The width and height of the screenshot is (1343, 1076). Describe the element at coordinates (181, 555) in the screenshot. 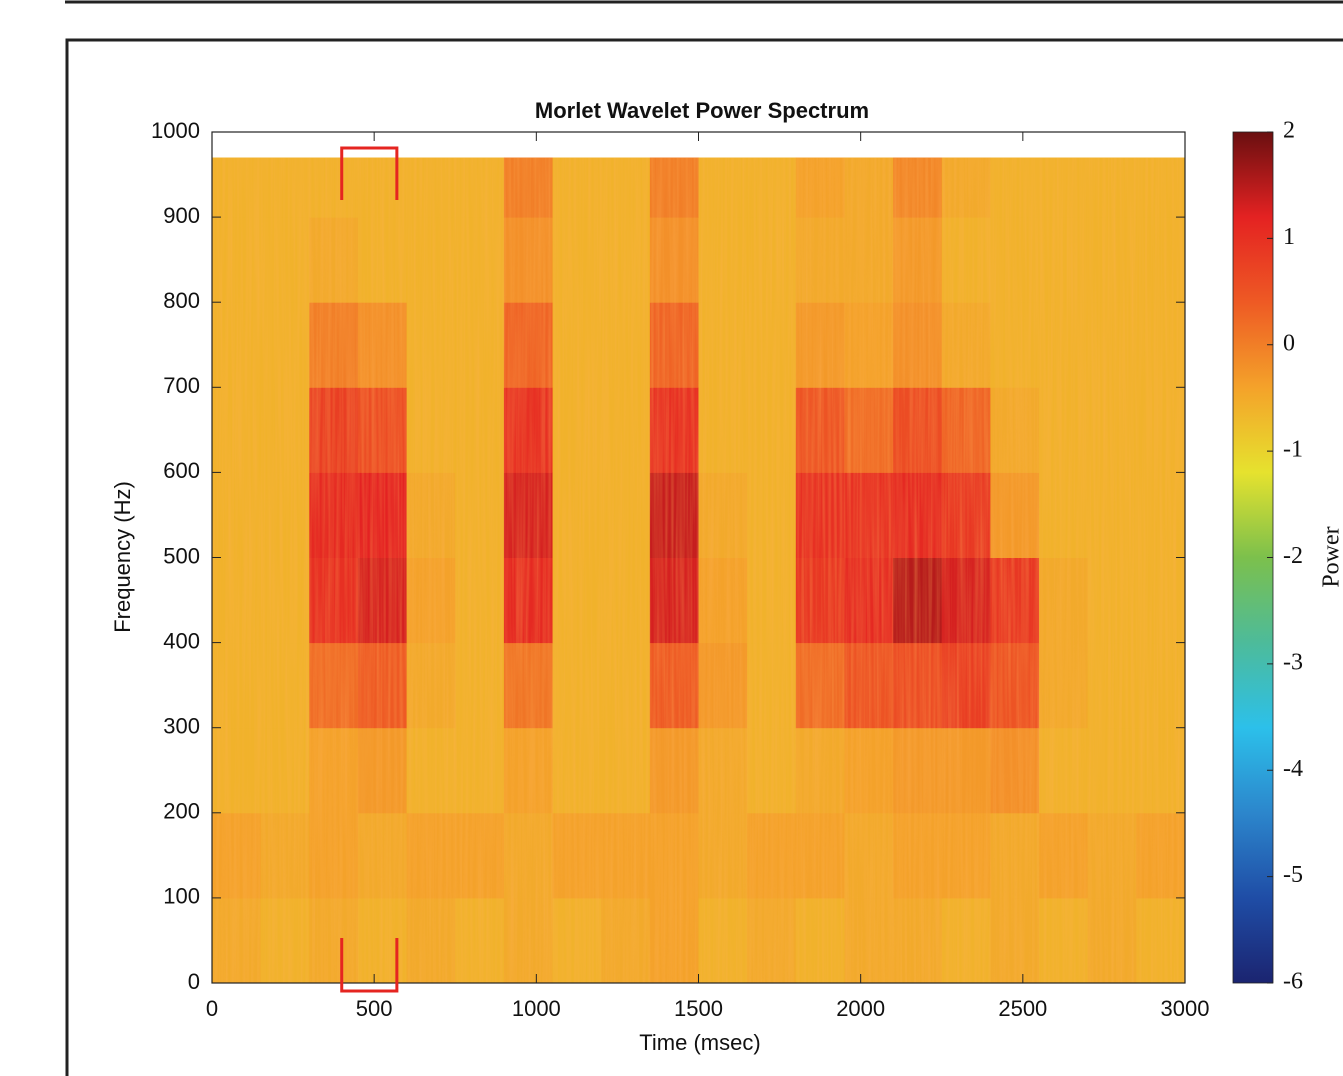

I see `y-tick-label: 500` at that location.